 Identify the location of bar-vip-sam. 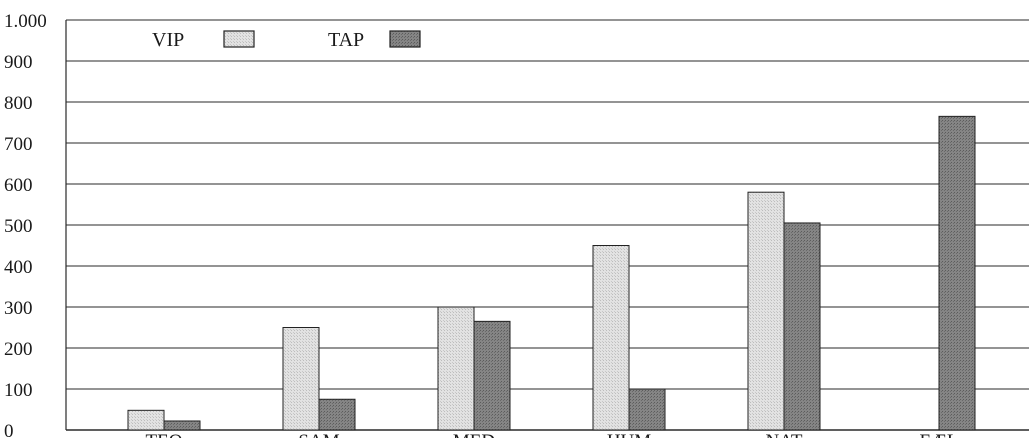
(301, 379).